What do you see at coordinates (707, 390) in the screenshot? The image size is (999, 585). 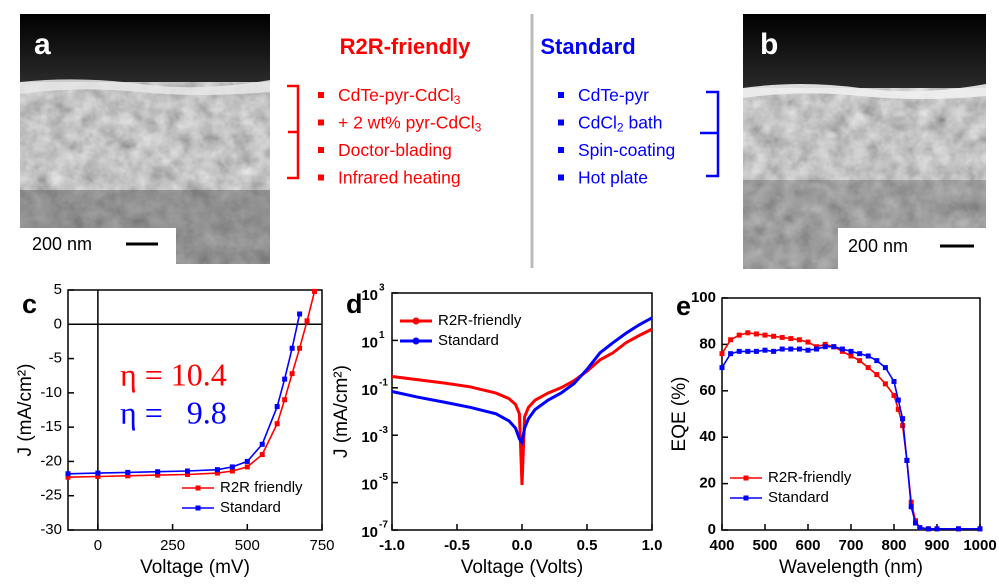 I see `y-tick-label: 60` at bounding box center [707, 390].